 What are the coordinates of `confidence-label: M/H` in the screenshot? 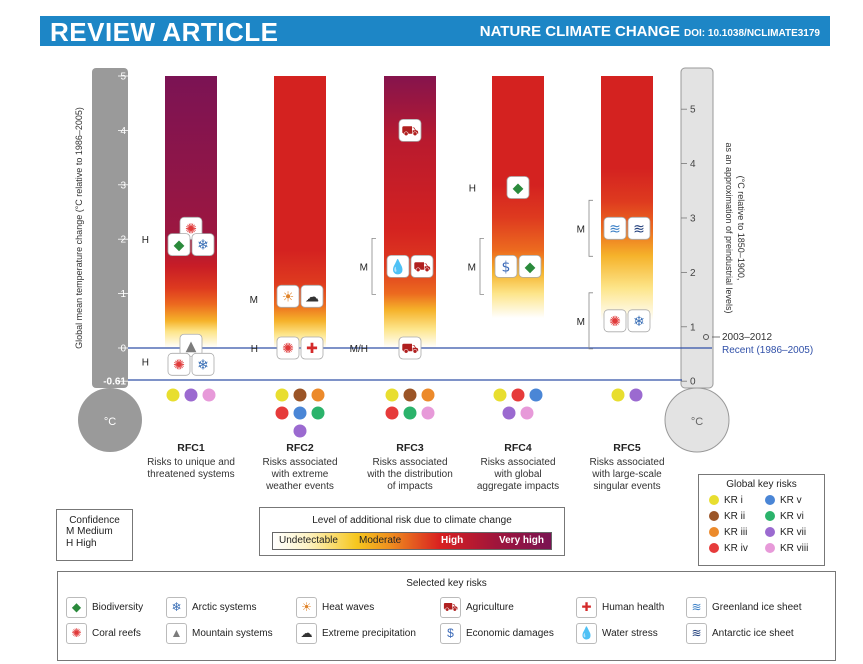 It's located at (359, 349).